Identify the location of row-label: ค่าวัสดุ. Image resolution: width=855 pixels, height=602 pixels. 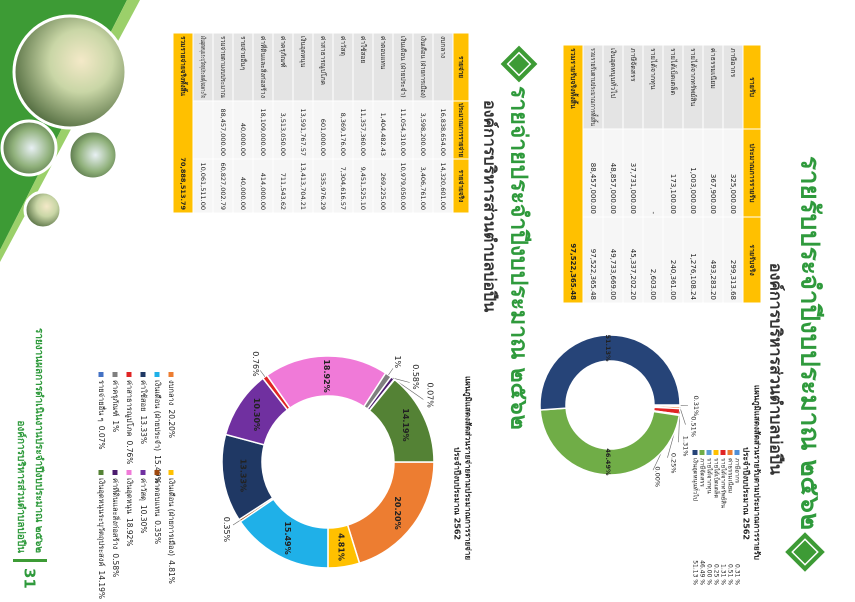
(343, 46).